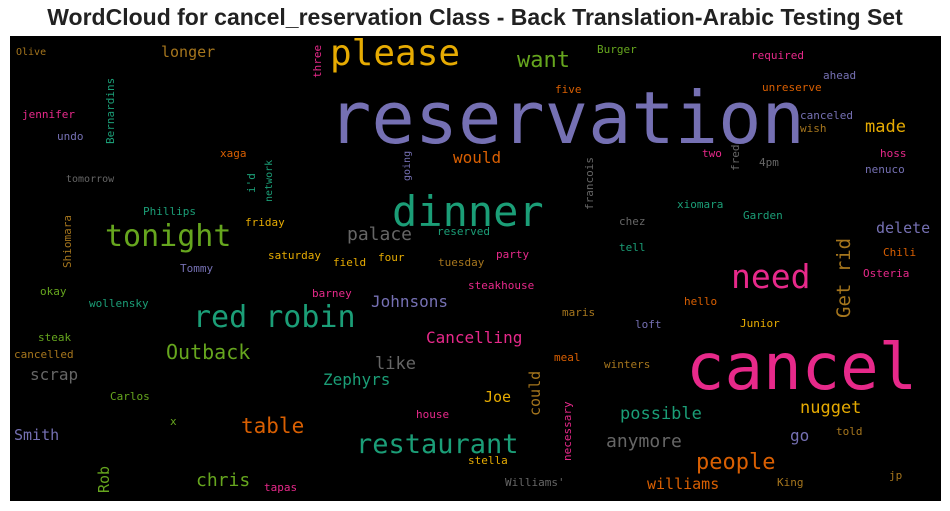 Image resolution: width=950 pixels, height=511 pixels. Describe the element at coordinates (197, 268) in the screenshot. I see `word-tommy: Tommy` at that location.